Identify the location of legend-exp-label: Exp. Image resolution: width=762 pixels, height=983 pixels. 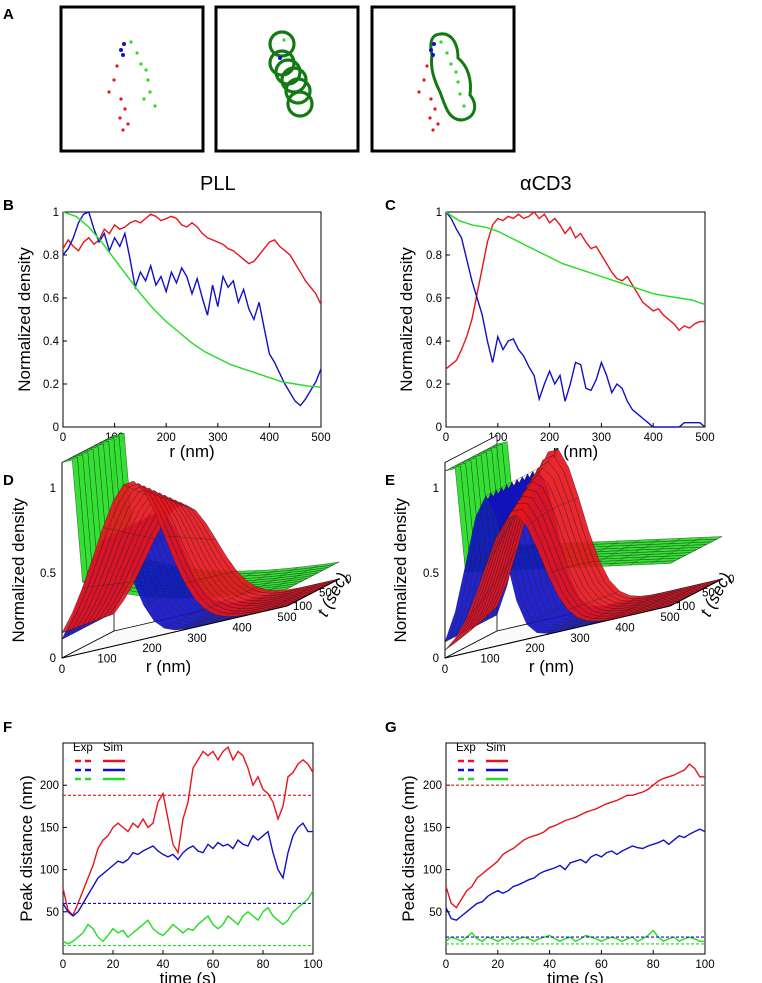
(83, 748).